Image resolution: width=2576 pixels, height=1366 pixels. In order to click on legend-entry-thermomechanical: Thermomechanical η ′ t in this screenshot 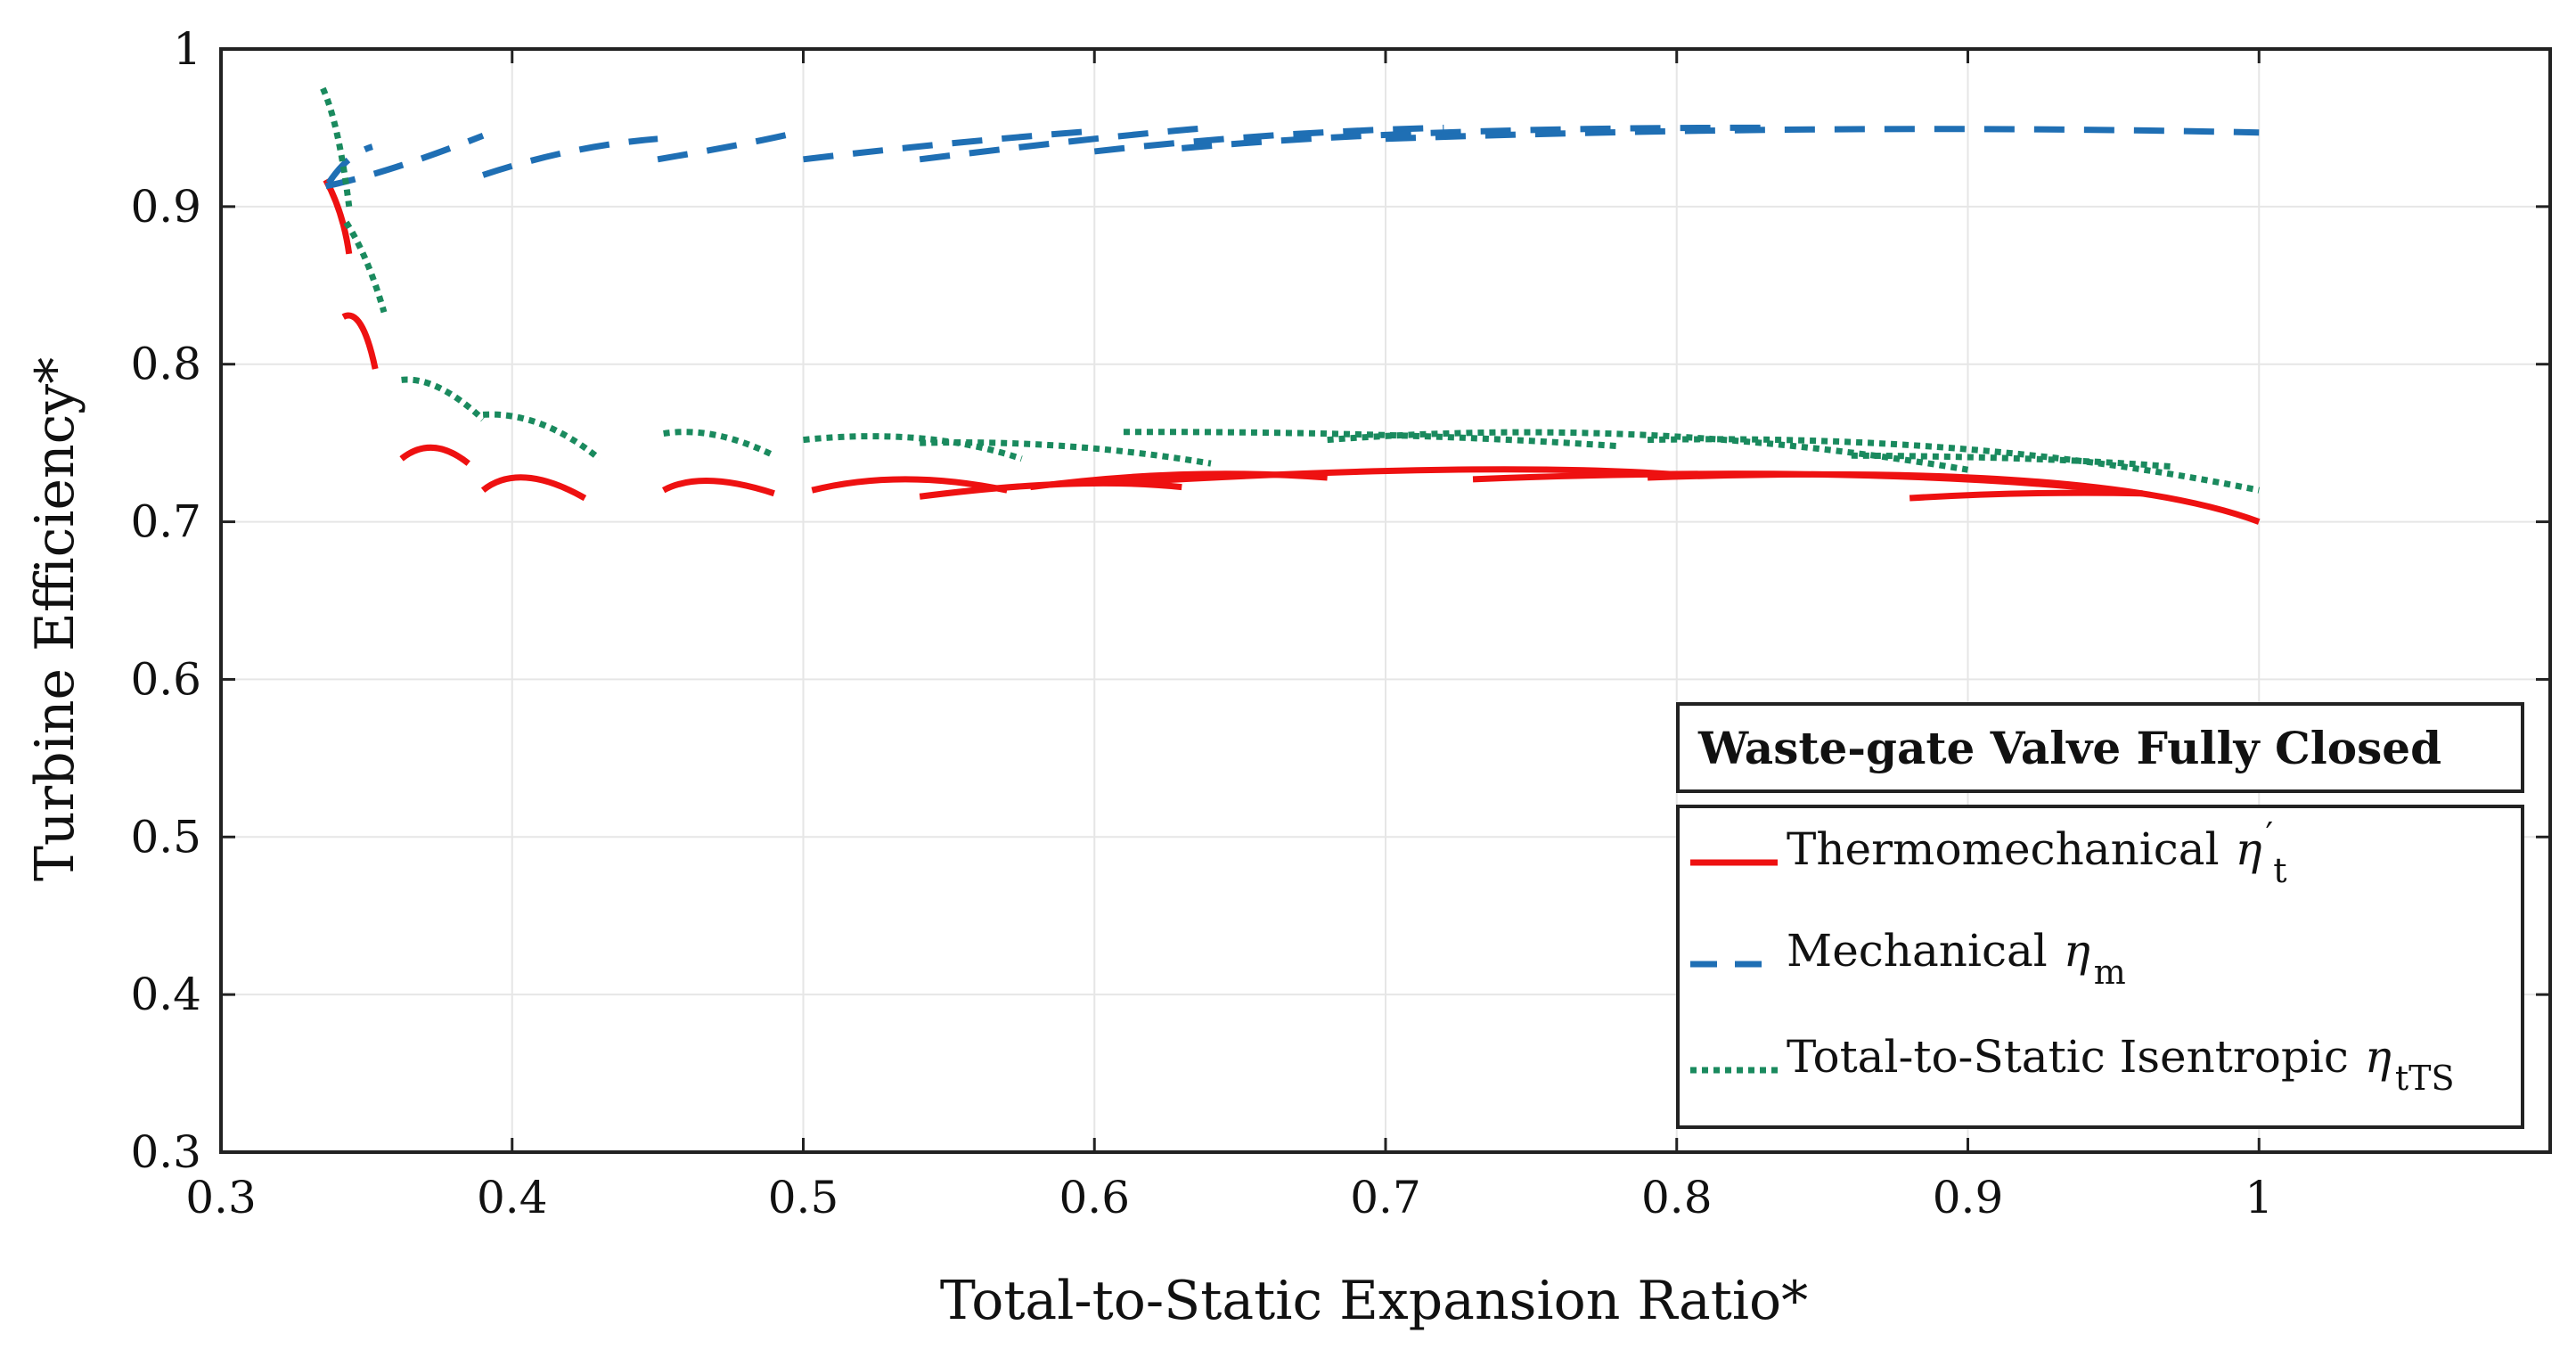, I will do `click(1988, 852)`.